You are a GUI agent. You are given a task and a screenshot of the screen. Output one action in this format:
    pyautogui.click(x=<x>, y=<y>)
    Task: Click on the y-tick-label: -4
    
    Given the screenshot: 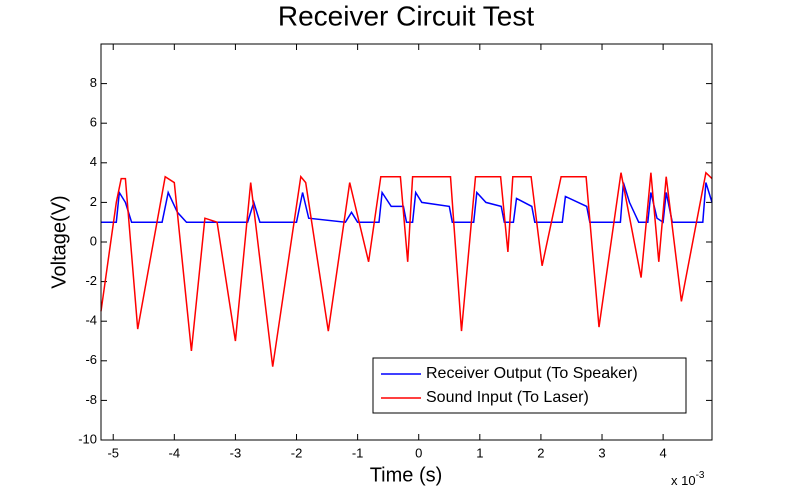 What is the action you would take?
    pyautogui.click(x=91, y=320)
    